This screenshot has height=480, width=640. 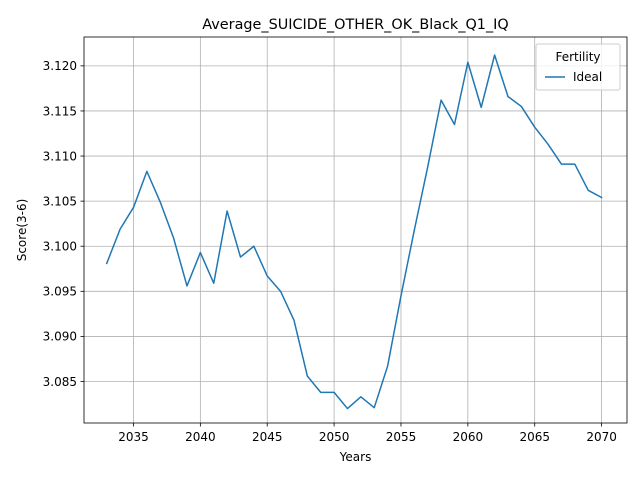 I want to click on legend-entry-label: Ideal, so click(x=587, y=77).